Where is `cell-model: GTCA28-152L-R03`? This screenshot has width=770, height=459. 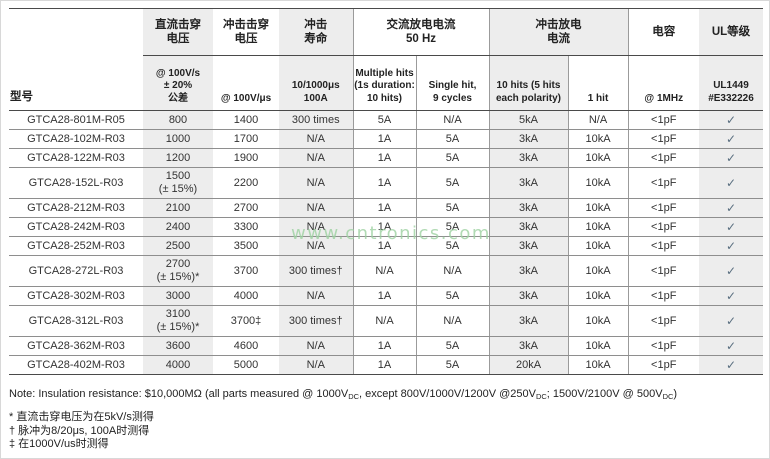 cell-model: GTCA28-152L-R03 is located at coordinates (76, 183).